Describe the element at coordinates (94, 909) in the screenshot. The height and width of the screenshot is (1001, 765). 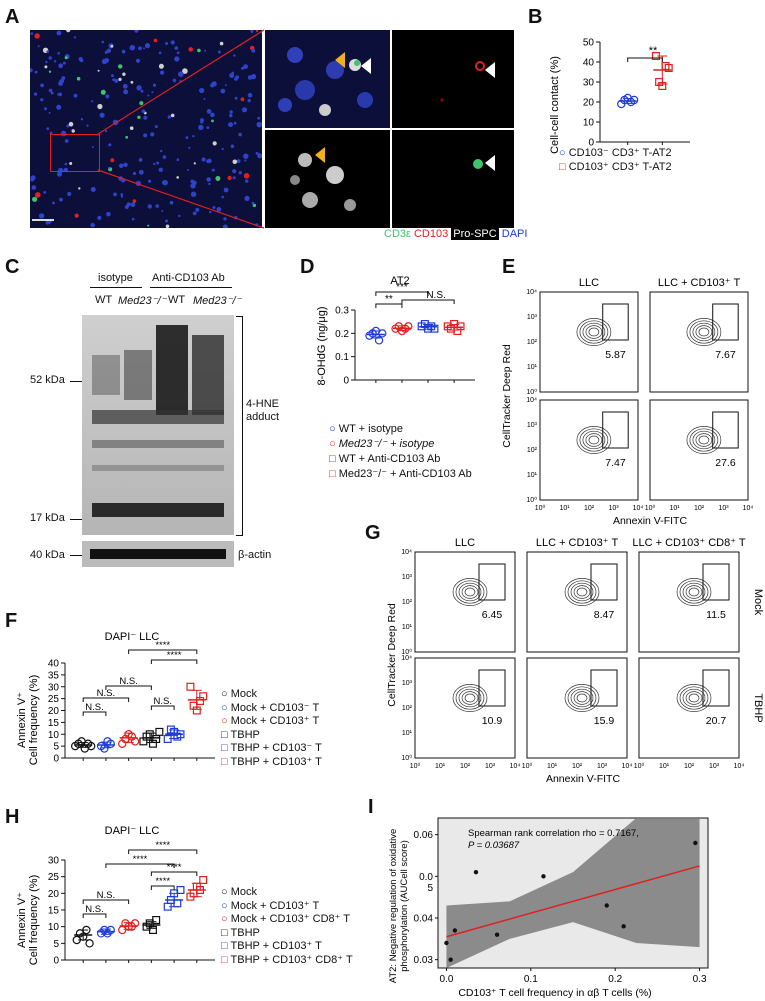
I see `sig-label: N.S.` at that location.